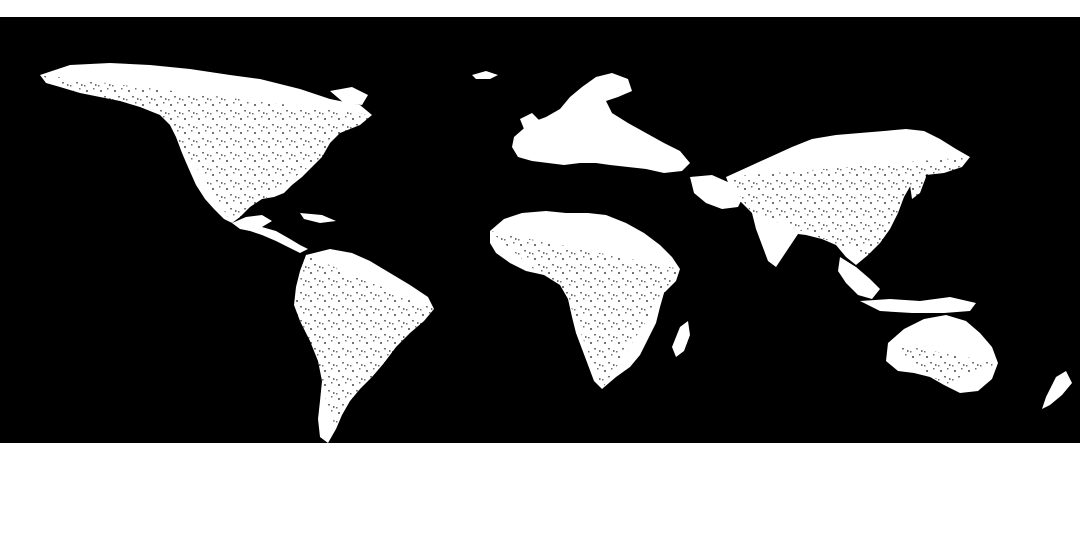 This screenshot has height=540, width=1080. What do you see at coordinates (349, 96) in the screenshot?
I see `region-arctic-islands` at bounding box center [349, 96].